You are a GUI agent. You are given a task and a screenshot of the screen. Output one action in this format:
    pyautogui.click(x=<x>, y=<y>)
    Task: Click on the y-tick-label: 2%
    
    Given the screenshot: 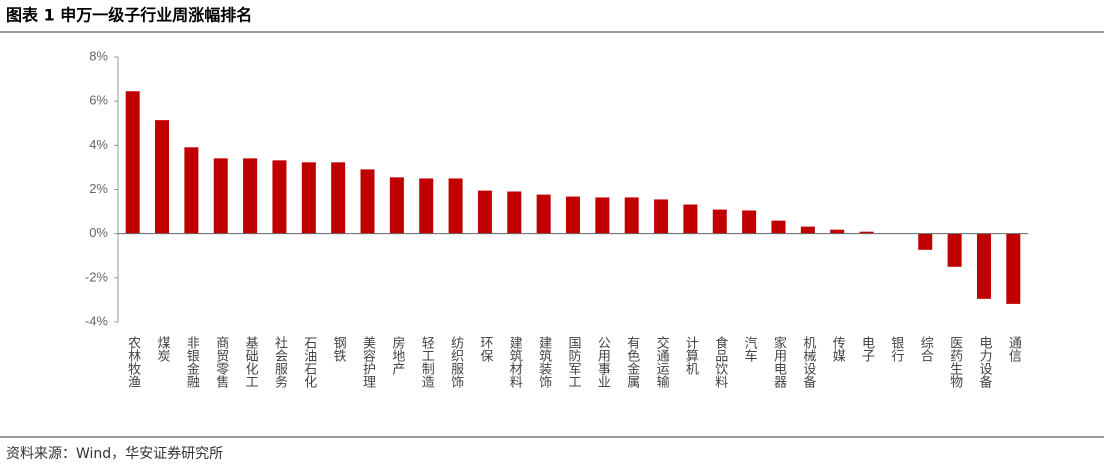 What is the action you would take?
    pyautogui.click(x=98, y=188)
    